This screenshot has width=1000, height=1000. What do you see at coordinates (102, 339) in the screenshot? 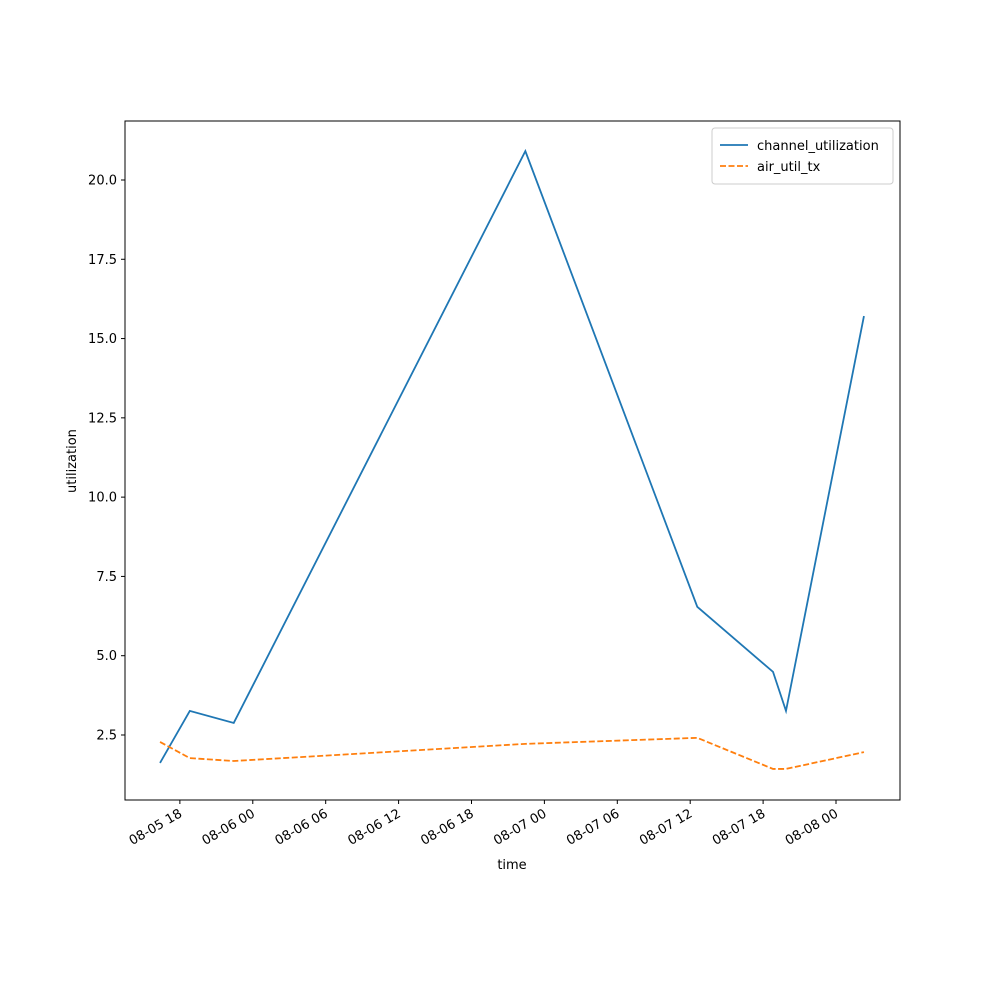
I see `y-tick-label: 15.0` at bounding box center [102, 339].